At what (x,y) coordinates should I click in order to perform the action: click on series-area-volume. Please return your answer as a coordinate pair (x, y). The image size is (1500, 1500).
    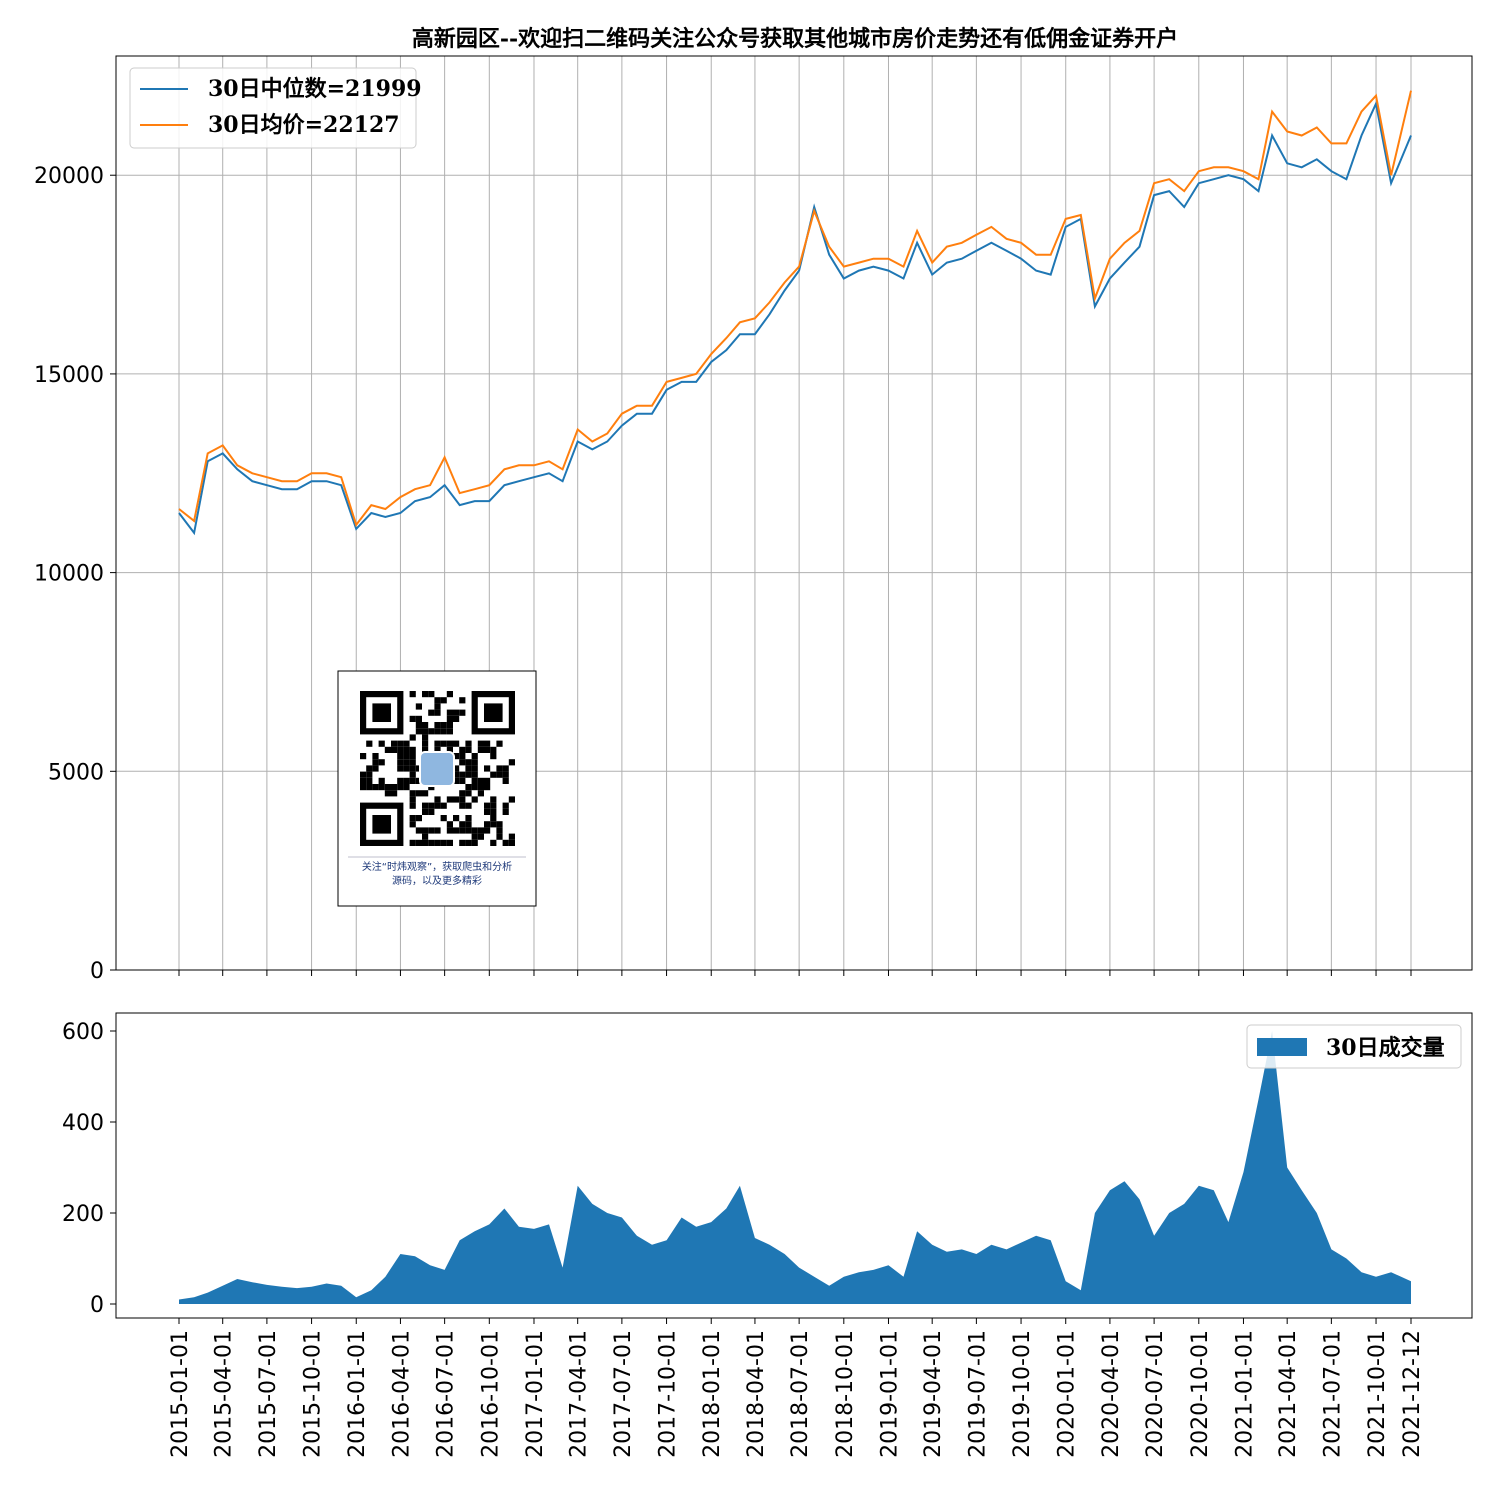
    Looking at the image, I should click on (795, 1167).